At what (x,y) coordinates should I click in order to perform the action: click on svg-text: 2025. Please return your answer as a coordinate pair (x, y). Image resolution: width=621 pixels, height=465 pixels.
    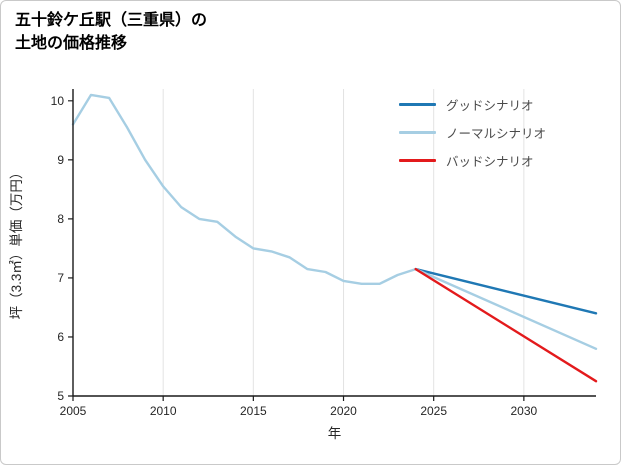
    Looking at the image, I should click on (433, 411).